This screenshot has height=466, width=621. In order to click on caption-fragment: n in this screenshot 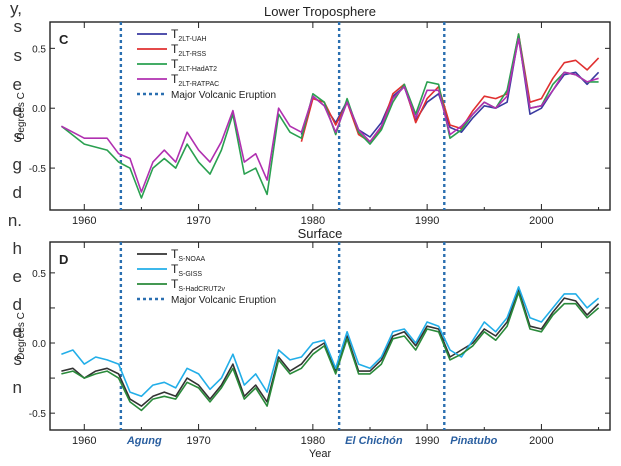, I will do `click(17, 387)`.